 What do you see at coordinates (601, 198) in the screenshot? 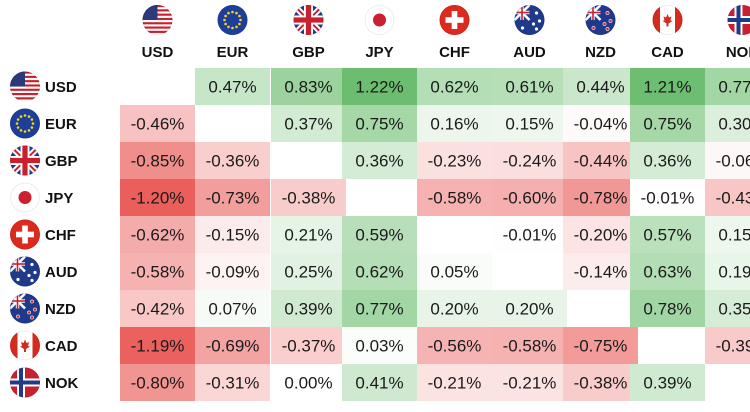
I see `cell-value-label: -0.78%` at bounding box center [601, 198].